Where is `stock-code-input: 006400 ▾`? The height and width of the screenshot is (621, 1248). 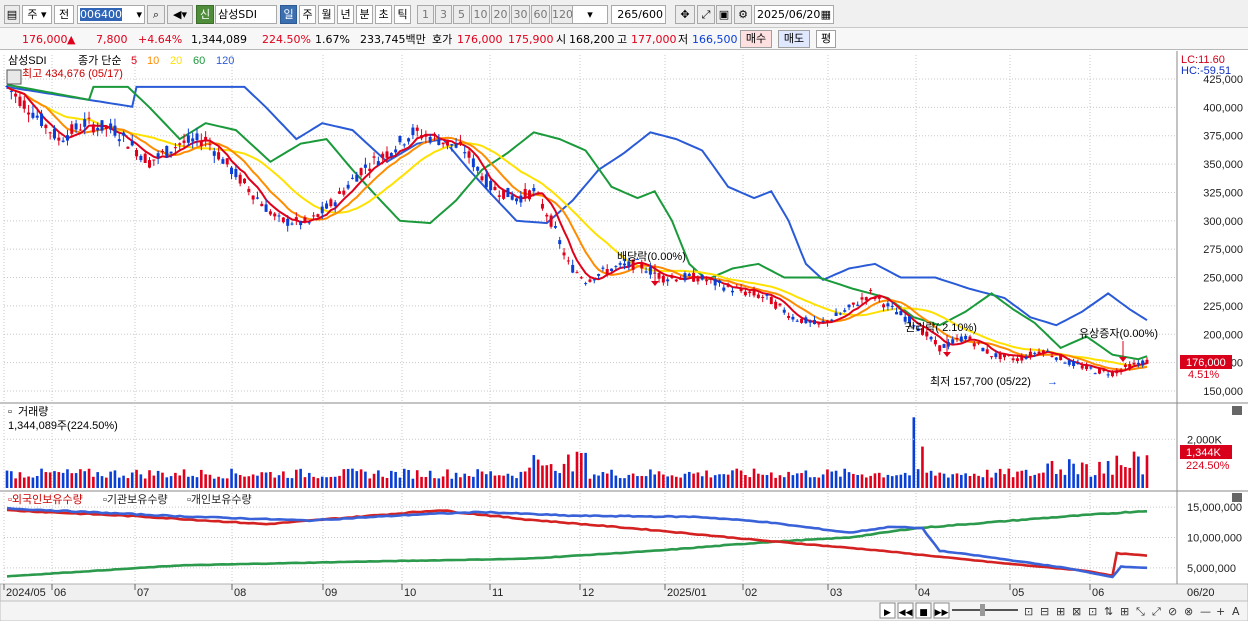 stock-code-input: 006400 ▾ is located at coordinates (111, 14).